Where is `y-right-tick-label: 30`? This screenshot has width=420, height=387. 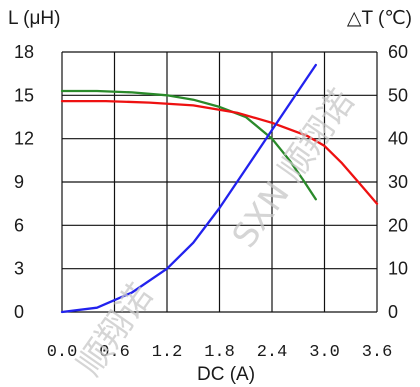
y-right-tick-label: 30 is located at coordinates (398, 182).